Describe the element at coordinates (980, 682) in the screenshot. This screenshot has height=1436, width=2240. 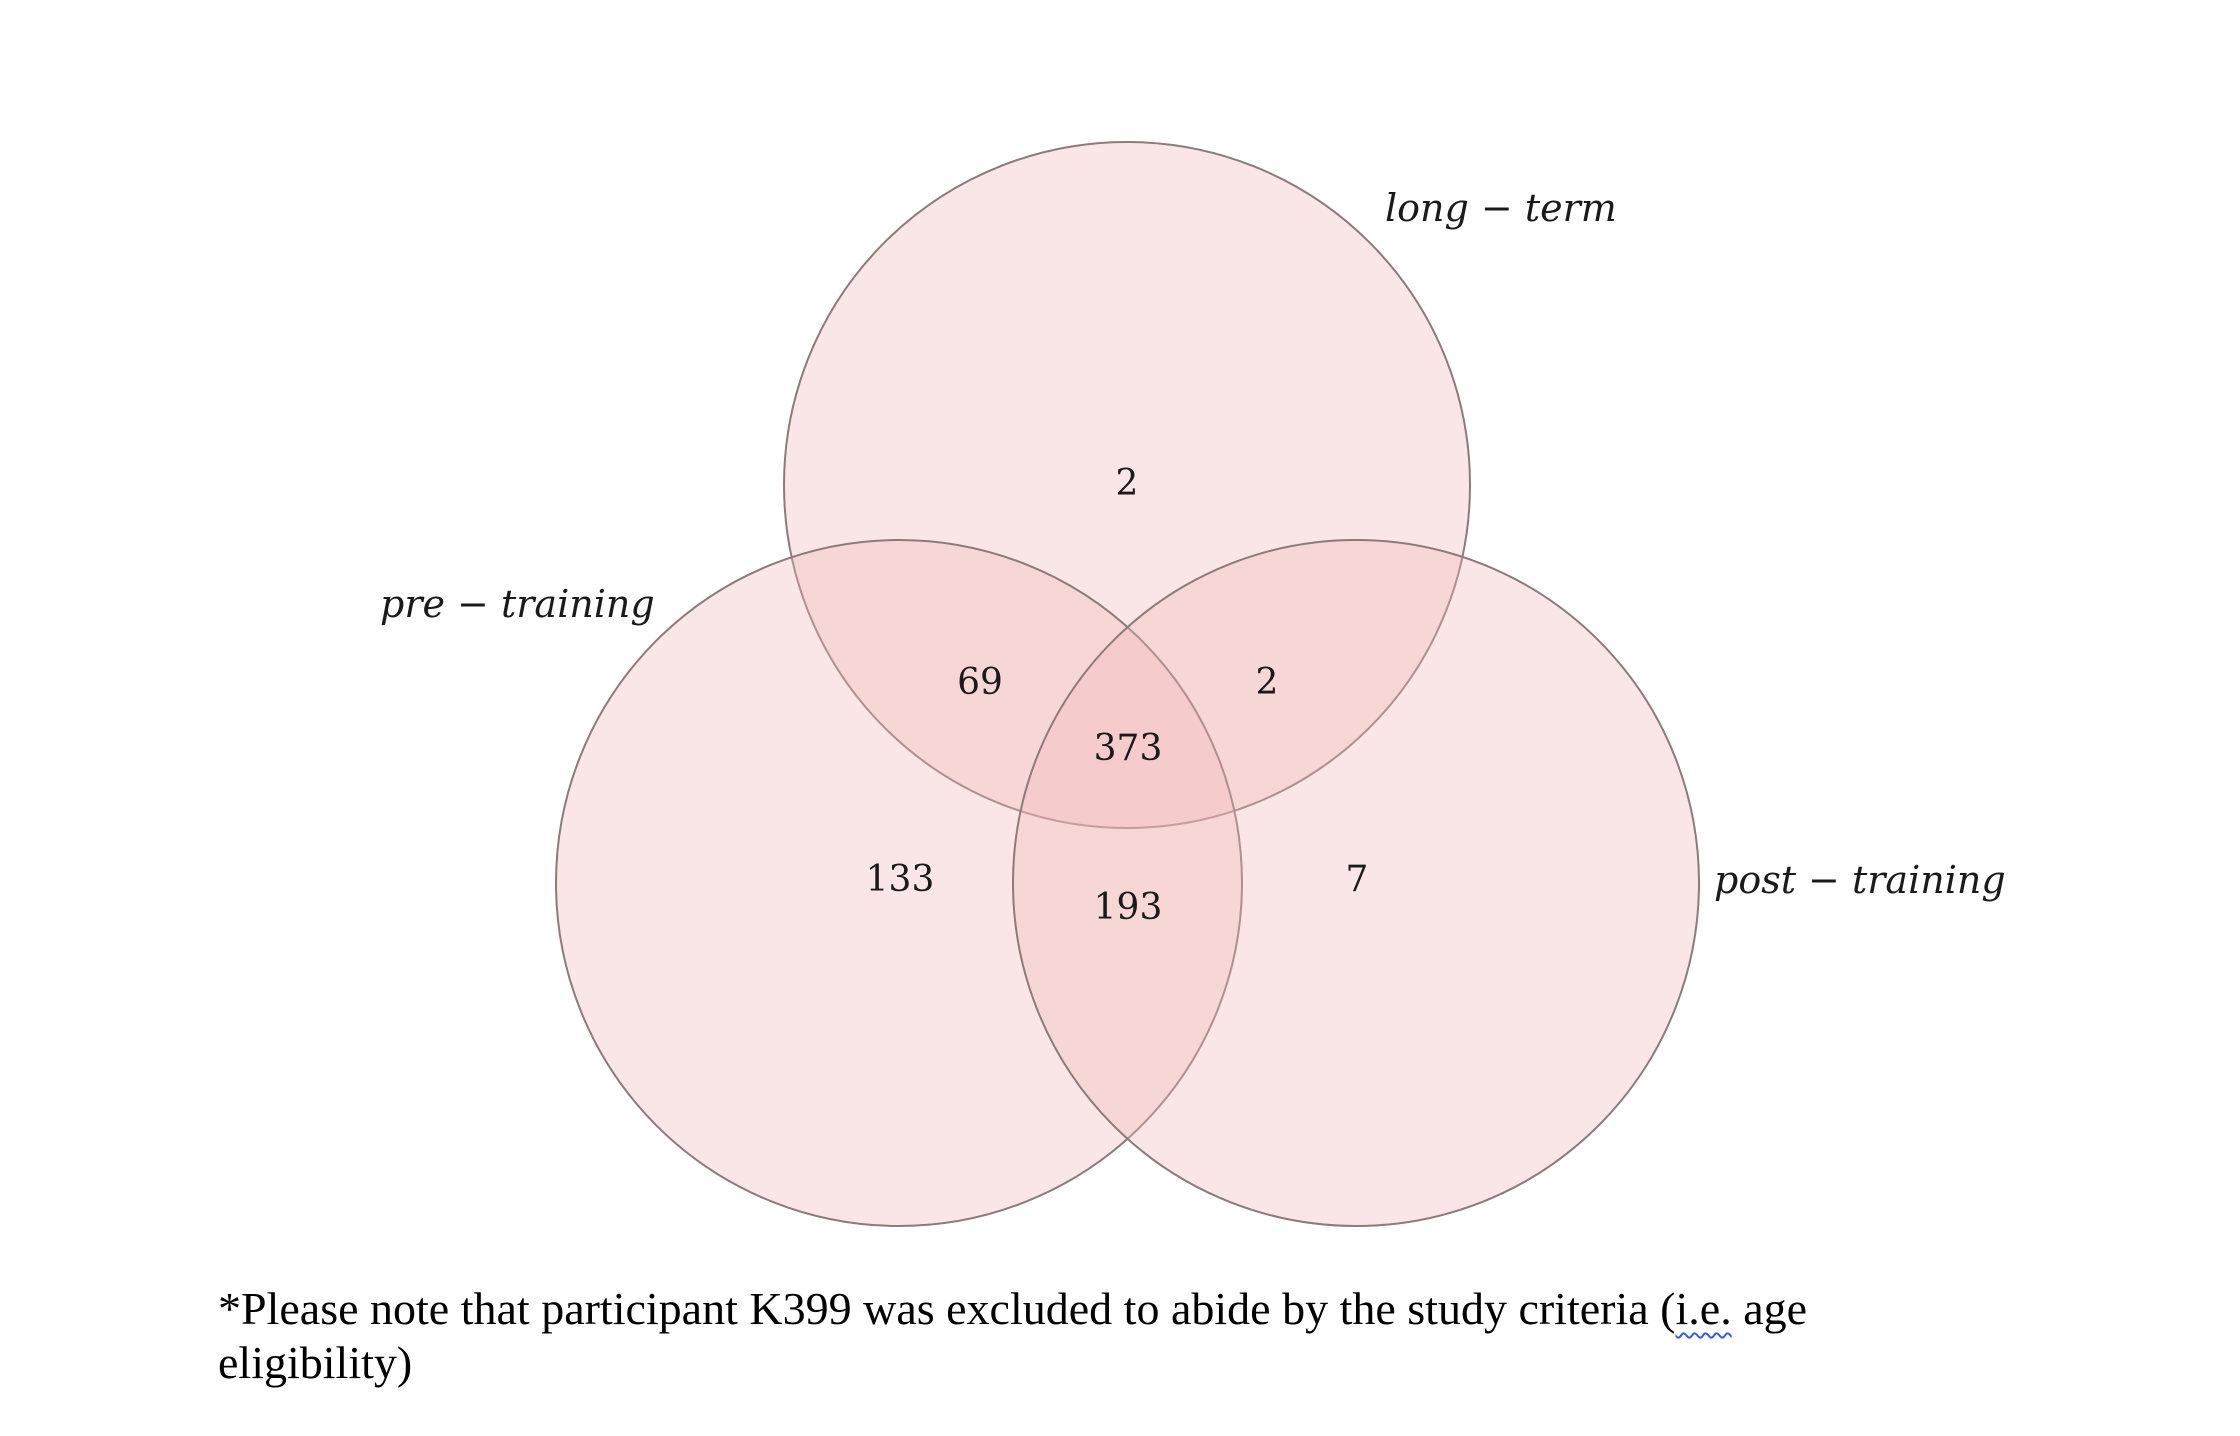
I see `region-count-pre-long: 69` at that location.